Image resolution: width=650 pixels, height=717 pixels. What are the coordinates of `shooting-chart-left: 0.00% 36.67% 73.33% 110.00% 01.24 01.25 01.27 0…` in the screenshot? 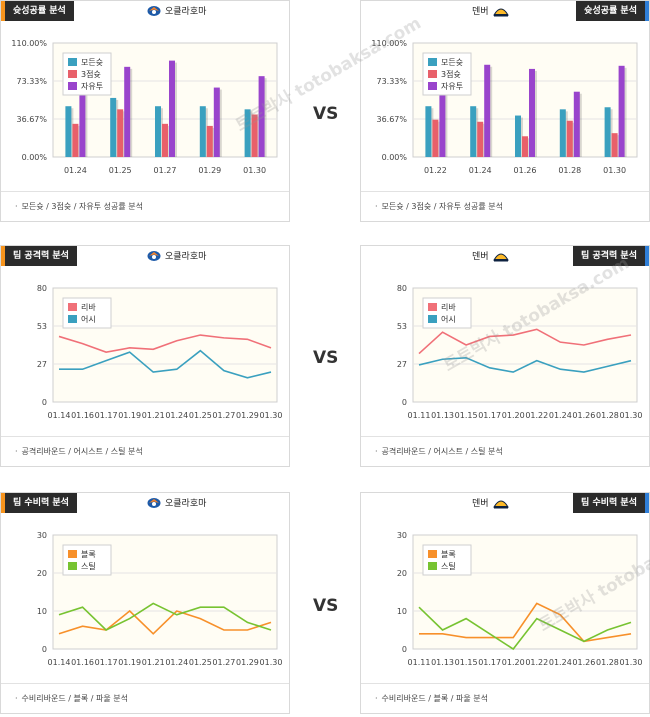 It's located at (144, 107).